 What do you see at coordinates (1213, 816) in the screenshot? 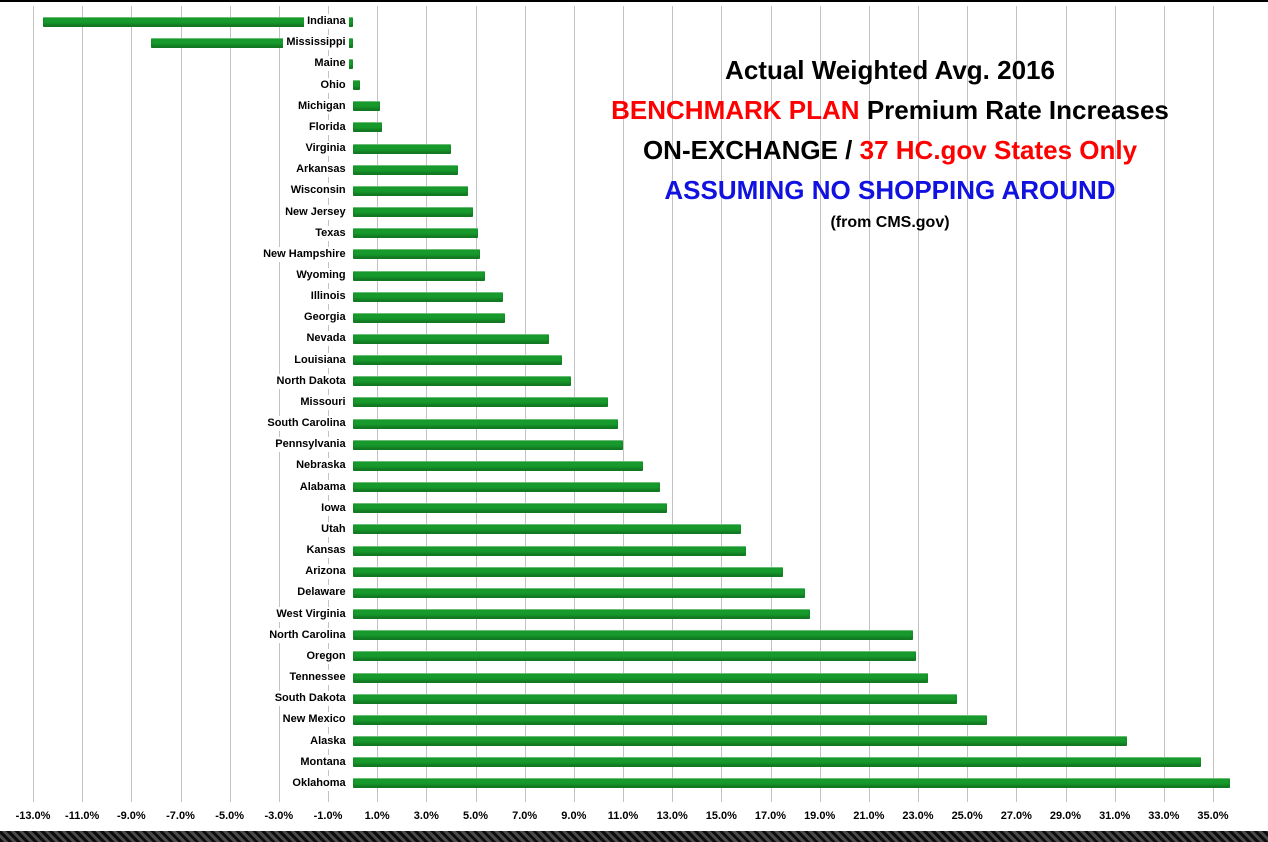
I see `x-tick-label: 35.0%` at bounding box center [1213, 816].